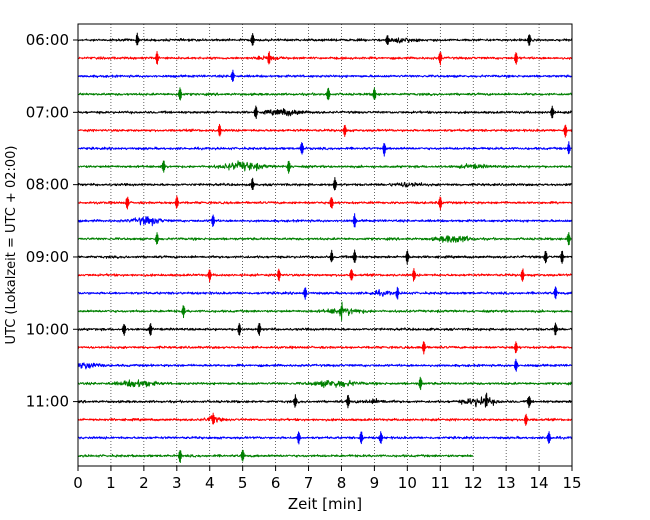  What do you see at coordinates (47, 40) in the screenshot?
I see `y-tick-label: 06:00` at bounding box center [47, 40].